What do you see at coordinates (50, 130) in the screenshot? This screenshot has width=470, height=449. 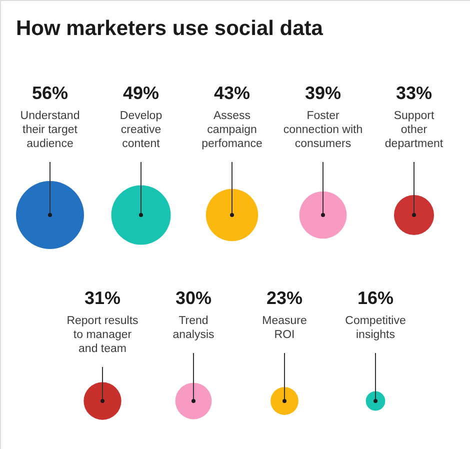 I see `category-label: Understand their target audience` at bounding box center [50, 130].